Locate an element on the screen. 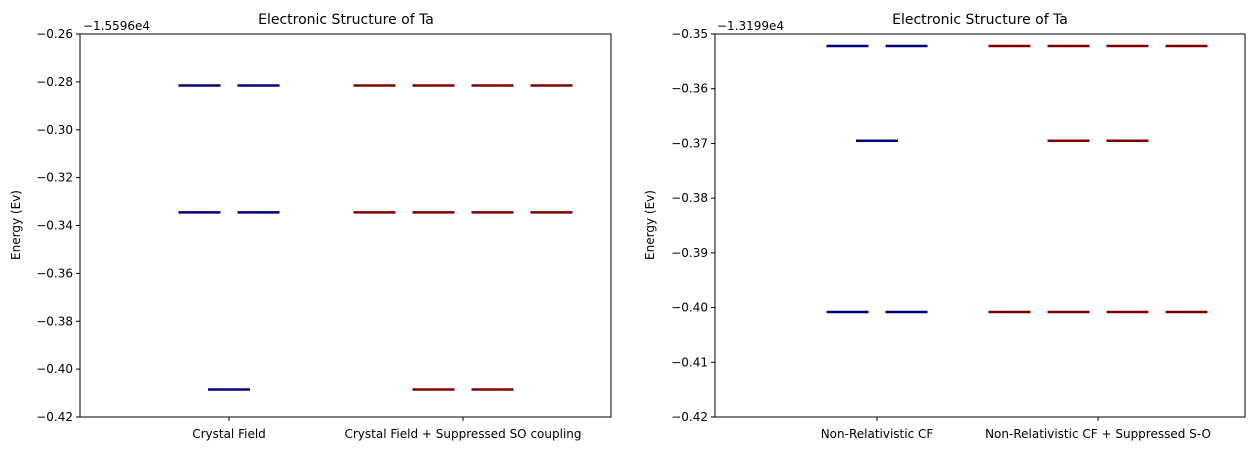  y-tick-label: −0.39 is located at coordinates (689, 253).